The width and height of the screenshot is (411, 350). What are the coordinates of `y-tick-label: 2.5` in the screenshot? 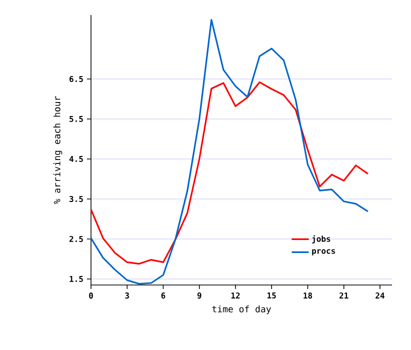 It's located at (76, 239).